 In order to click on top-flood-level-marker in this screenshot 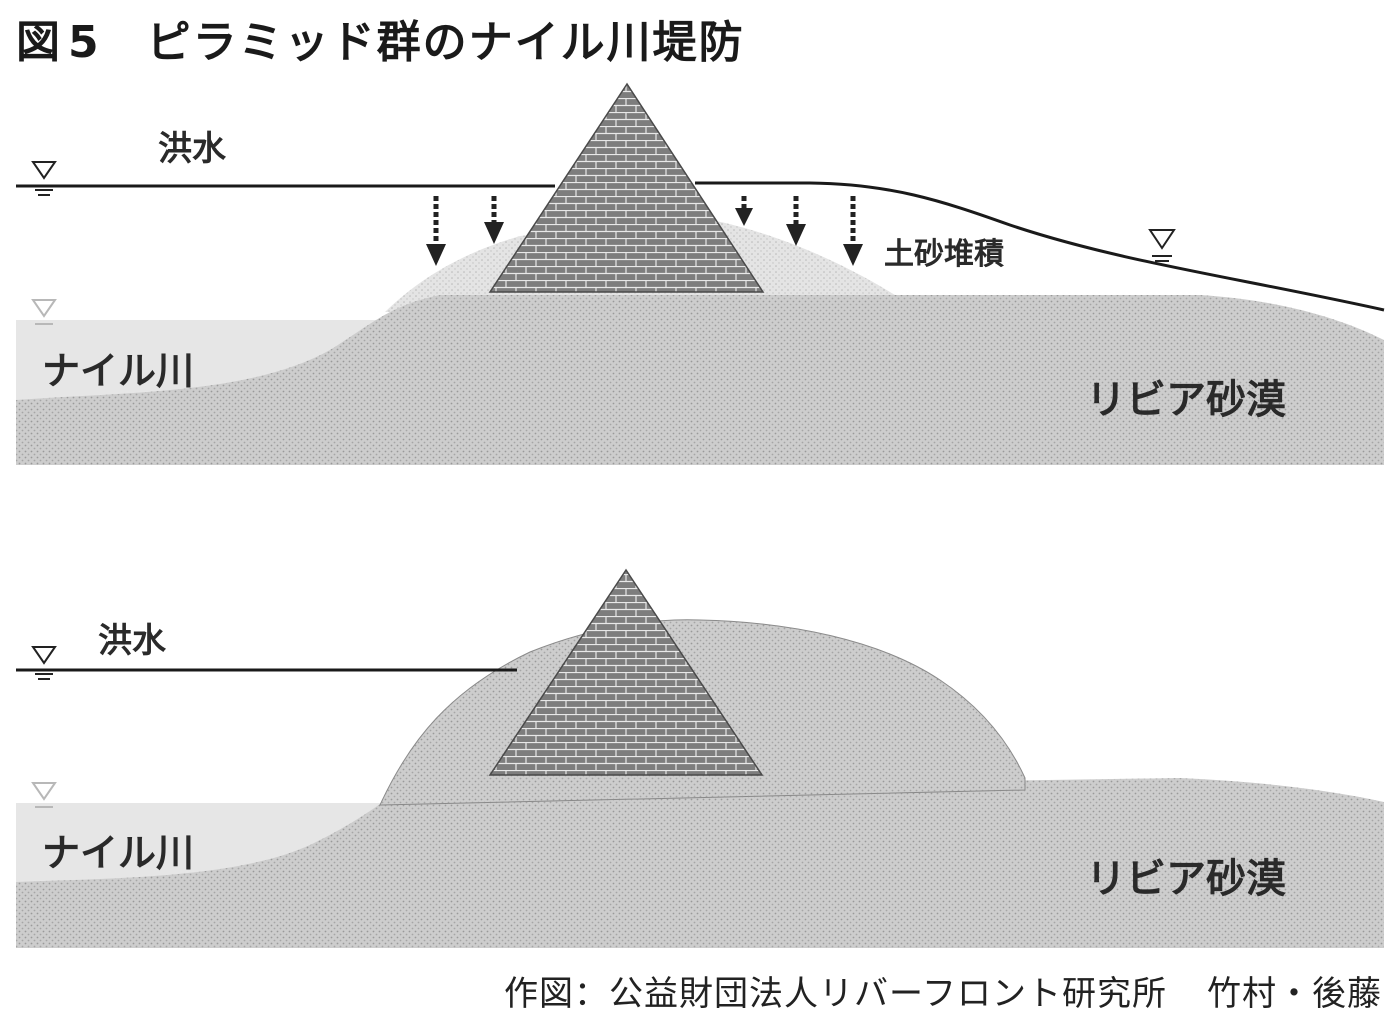, I will do `click(44, 178)`.